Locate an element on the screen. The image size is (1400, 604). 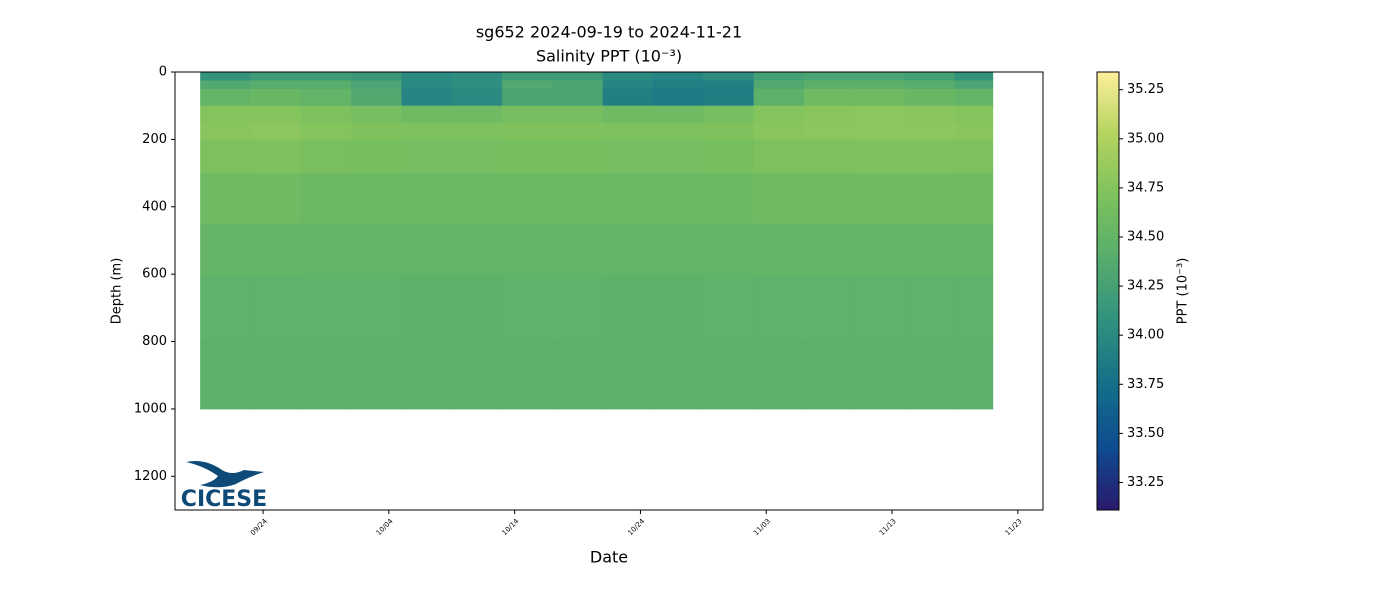
x-tick-label: 11/03 is located at coordinates (762, 527).